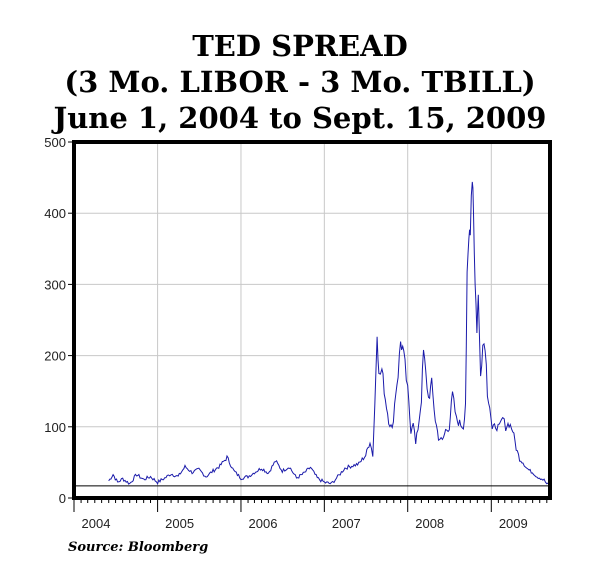 The height and width of the screenshot is (587, 600). Describe the element at coordinates (96, 523) in the screenshot. I see `x-tick-label: 2004` at that location.